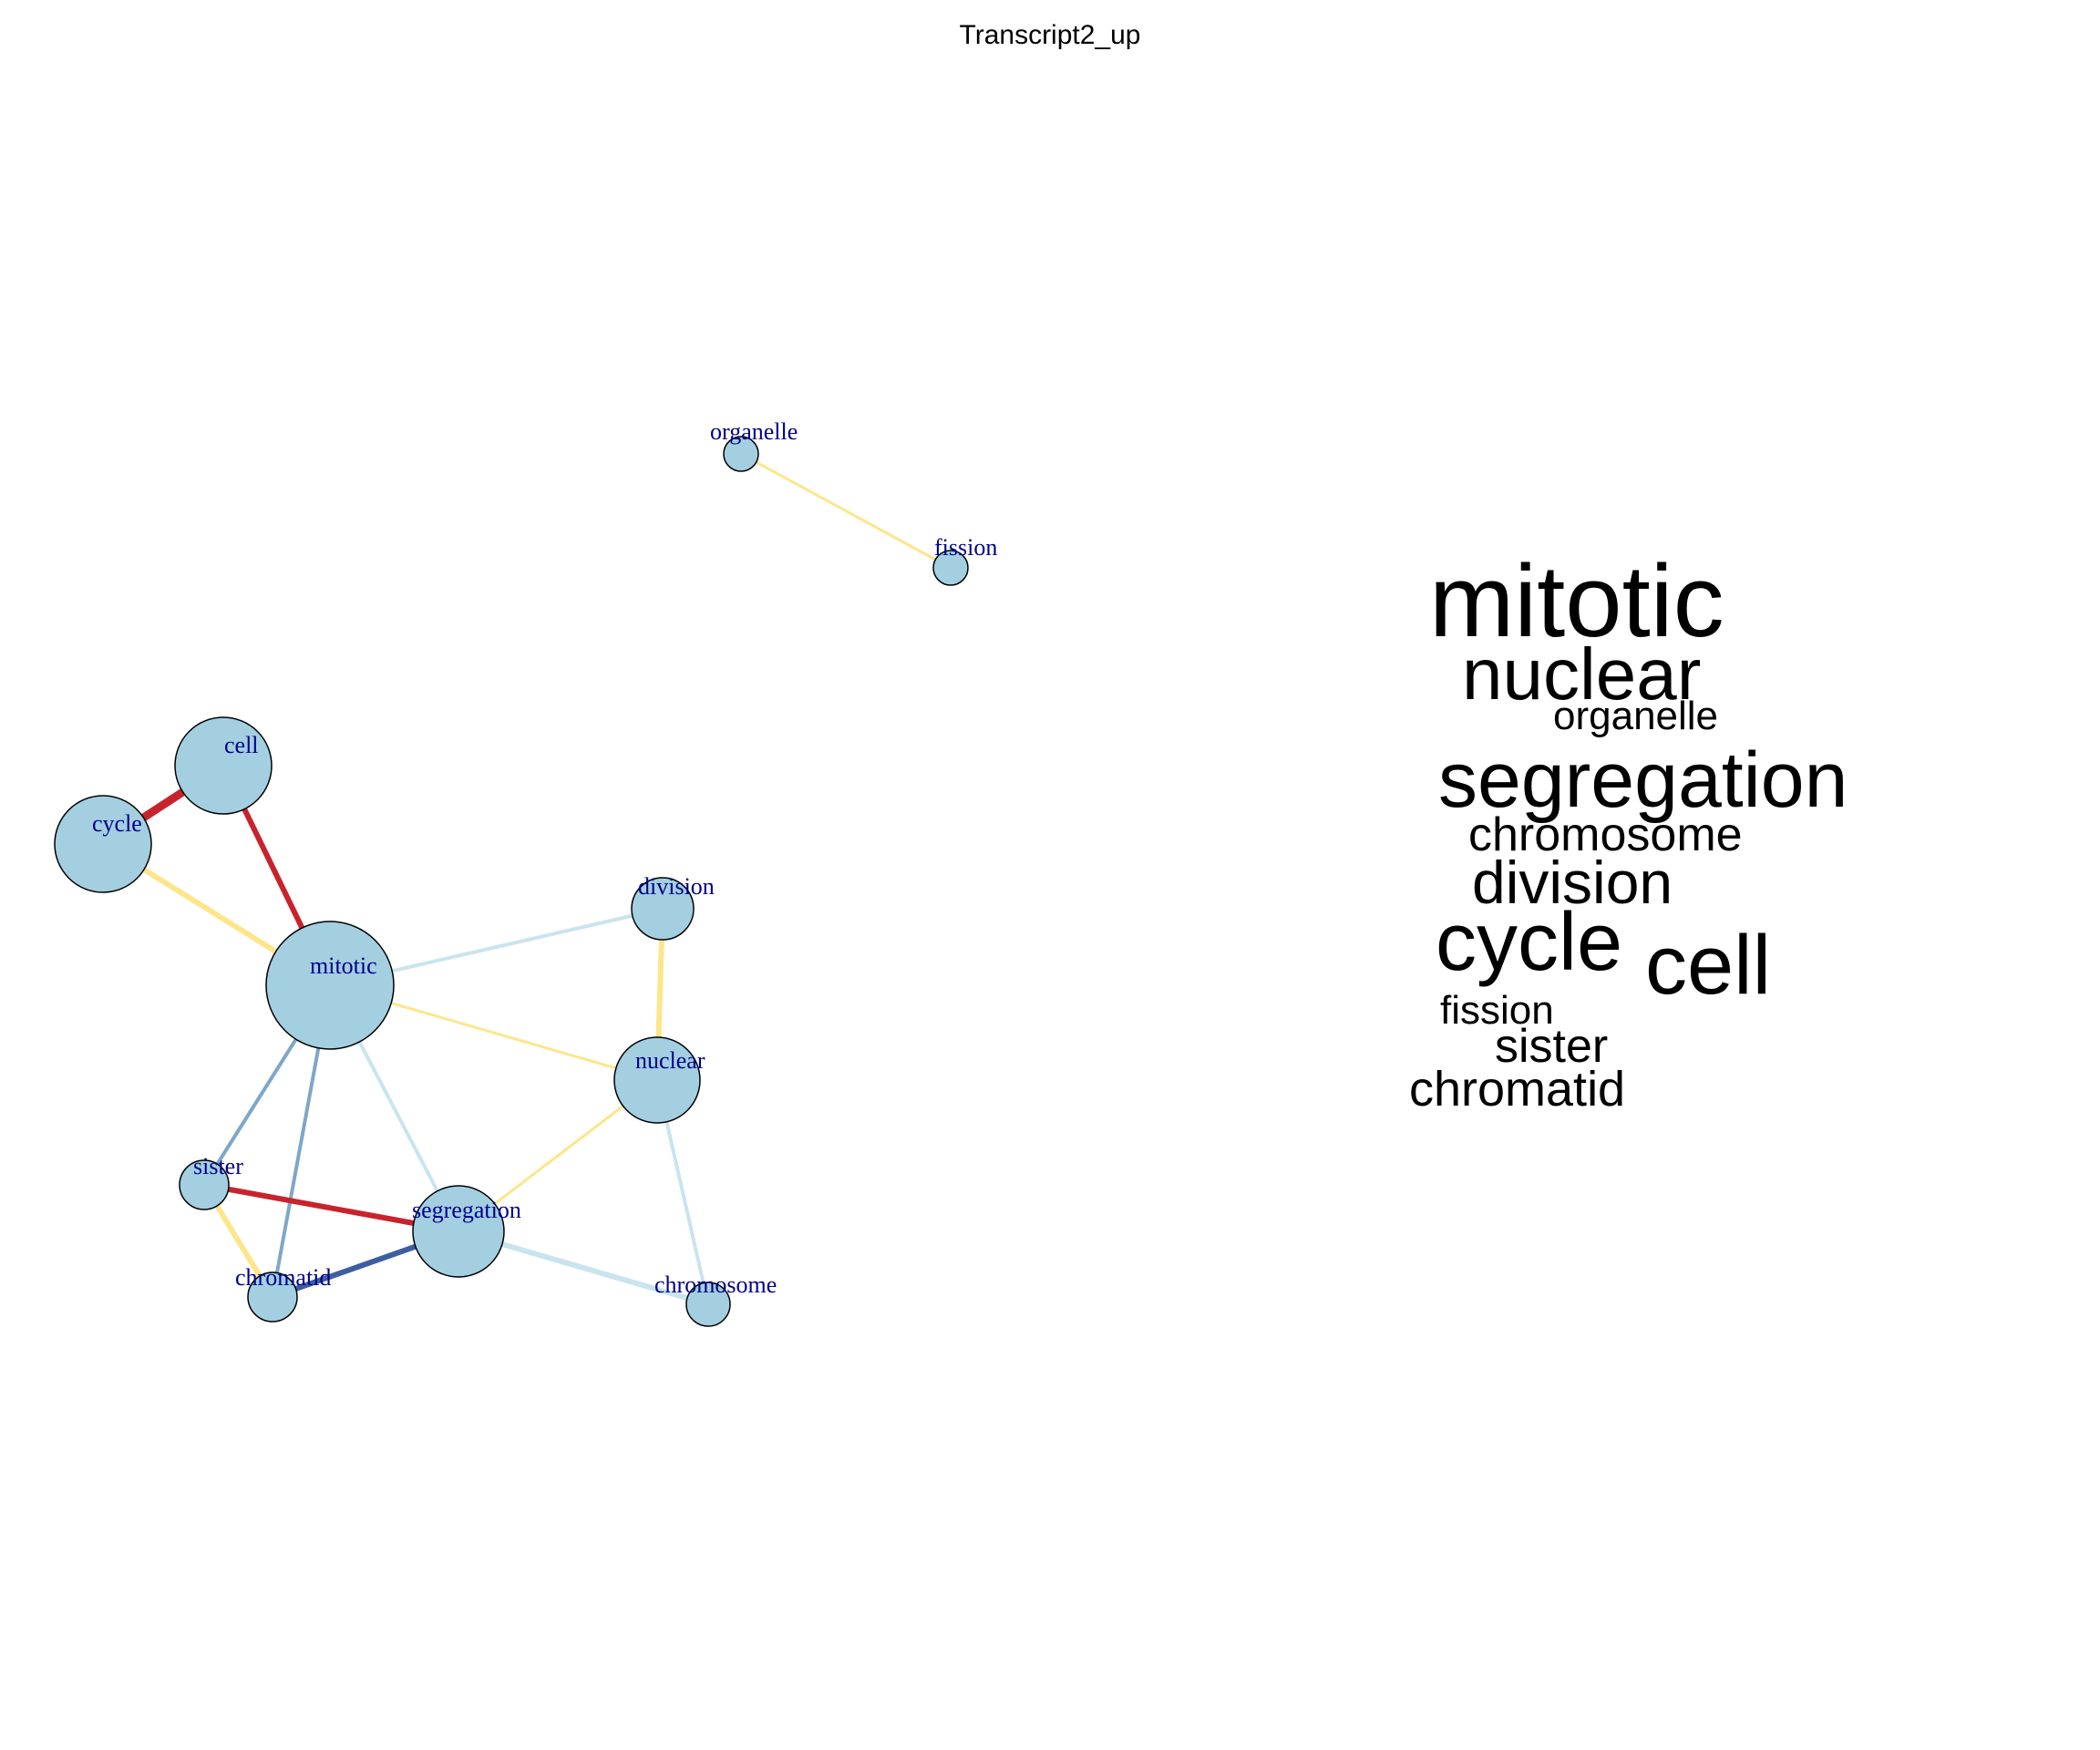  What do you see at coordinates (845, 511) in the screenshot?
I see `edge-organelle-fission` at bounding box center [845, 511].